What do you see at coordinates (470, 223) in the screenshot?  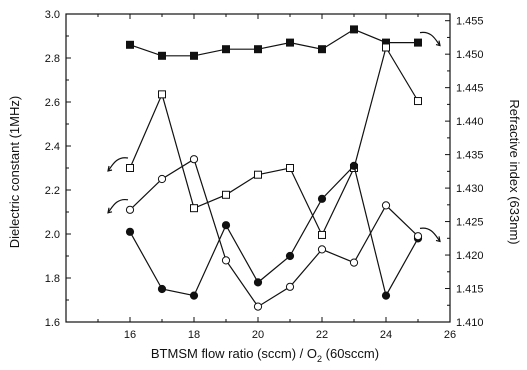 I see `y-right-tick-label: 1.425` at bounding box center [470, 223].